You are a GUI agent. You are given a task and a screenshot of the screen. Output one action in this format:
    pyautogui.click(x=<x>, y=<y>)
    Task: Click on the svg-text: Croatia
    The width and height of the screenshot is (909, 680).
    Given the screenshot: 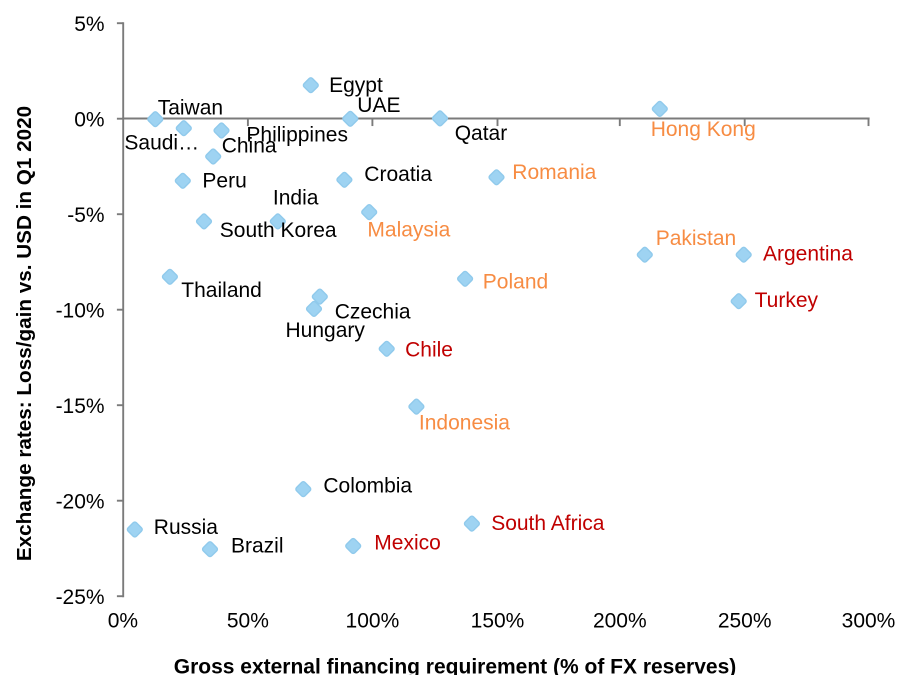 What is the action you would take?
    pyautogui.click(x=398, y=174)
    